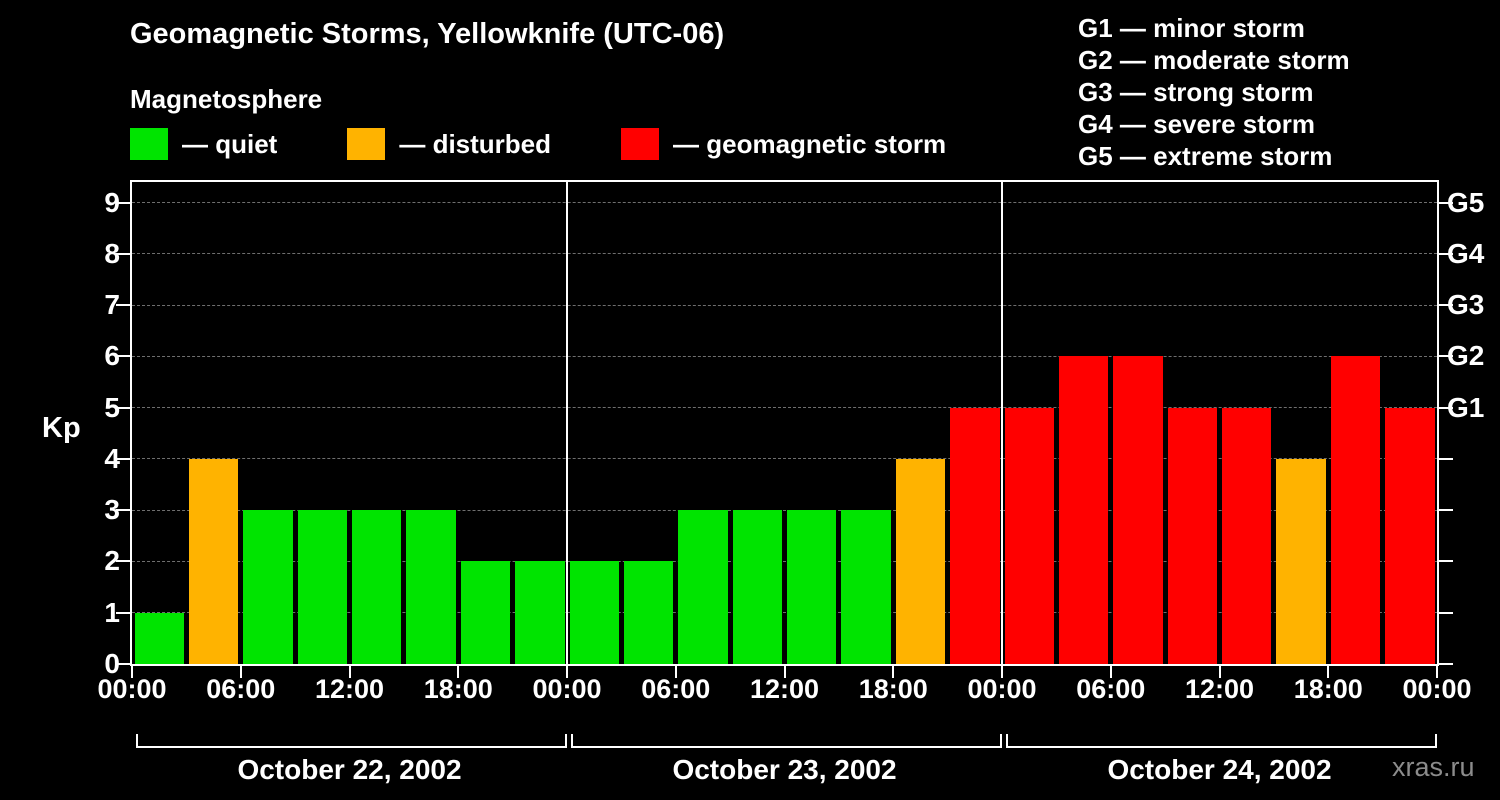 The image size is (1500, 800). I want to click on page-title: Geomagnetic Storms, Yellowknife (UTC-06), so click(427, 34).